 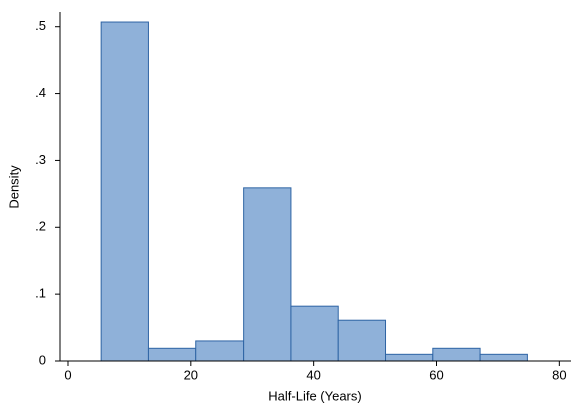 What do you see at coordinates (40, 25) in the screenshot?
I see `y-tick-label: .5` at bounding box center [40, 25].